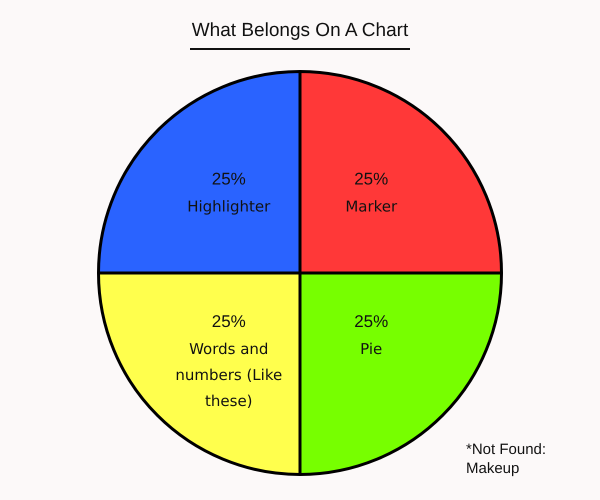  I want to click on text: *Not Found: Makeup, so click(507, 459).